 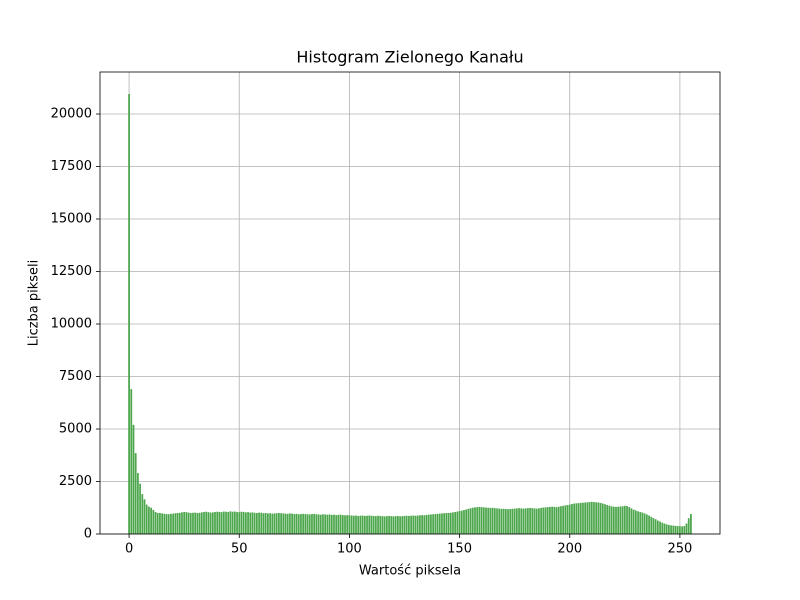 What do you see at coordinates (459, 549) in the screenshot?
I see `x-tick-label: 150` at bounding box center [459, 549].